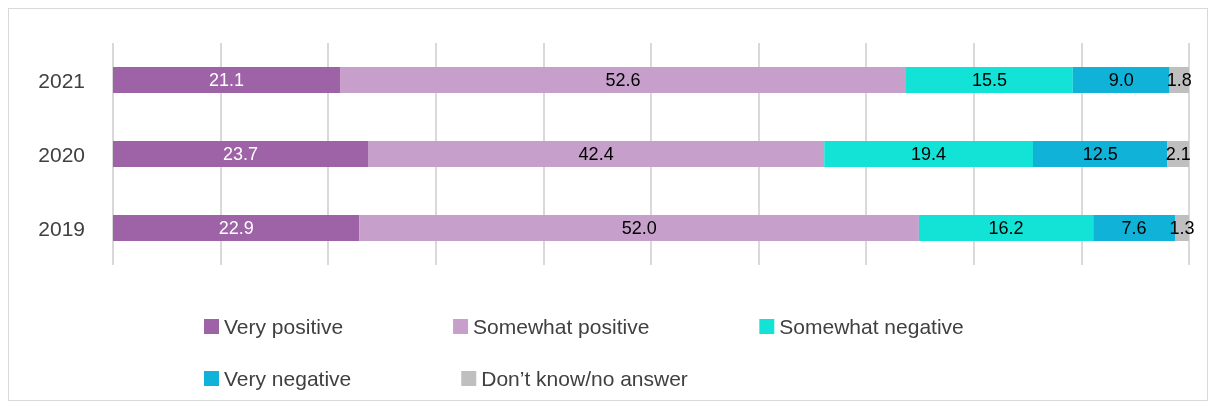 The height and width of the screenshot is (401, 1208). I want to click on legend-label: Very positive, so click(284, 326).